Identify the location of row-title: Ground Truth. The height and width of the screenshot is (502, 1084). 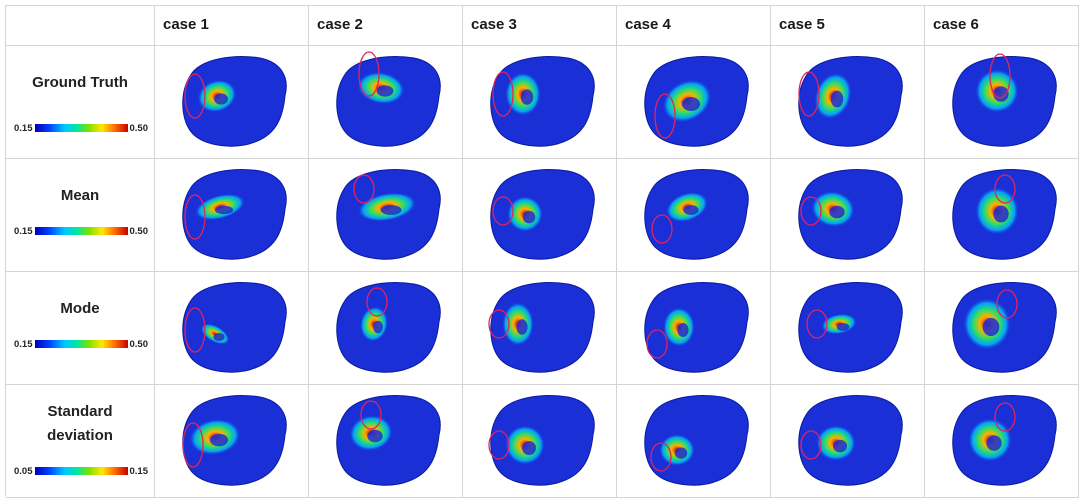
(80, 82).